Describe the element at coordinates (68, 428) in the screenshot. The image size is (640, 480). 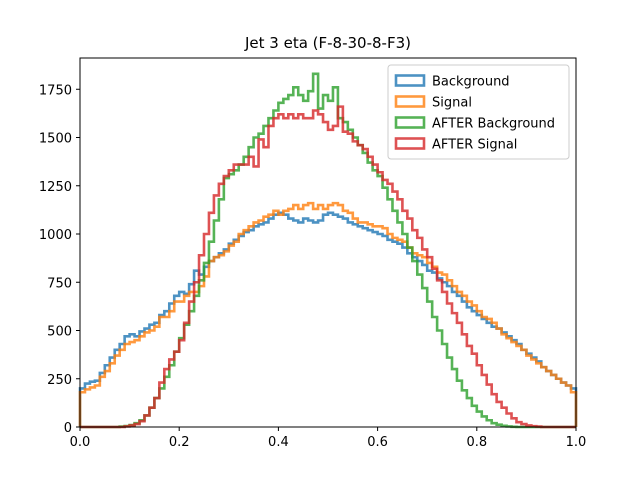
I see `y-tick-label: 0` at that location.